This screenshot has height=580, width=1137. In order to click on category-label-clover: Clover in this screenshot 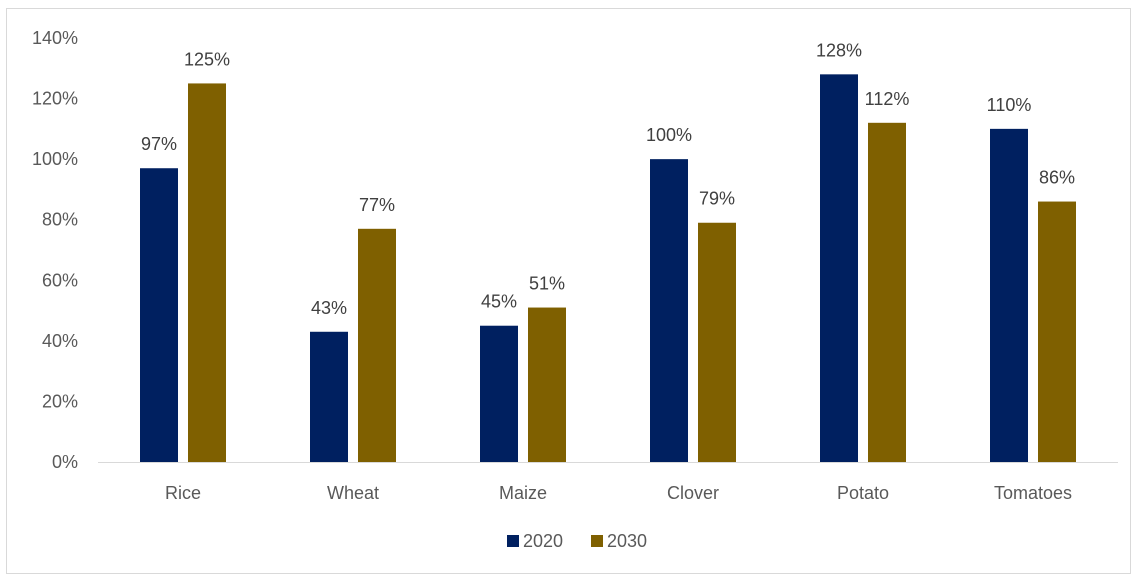, I will do `click(693, 493)`.